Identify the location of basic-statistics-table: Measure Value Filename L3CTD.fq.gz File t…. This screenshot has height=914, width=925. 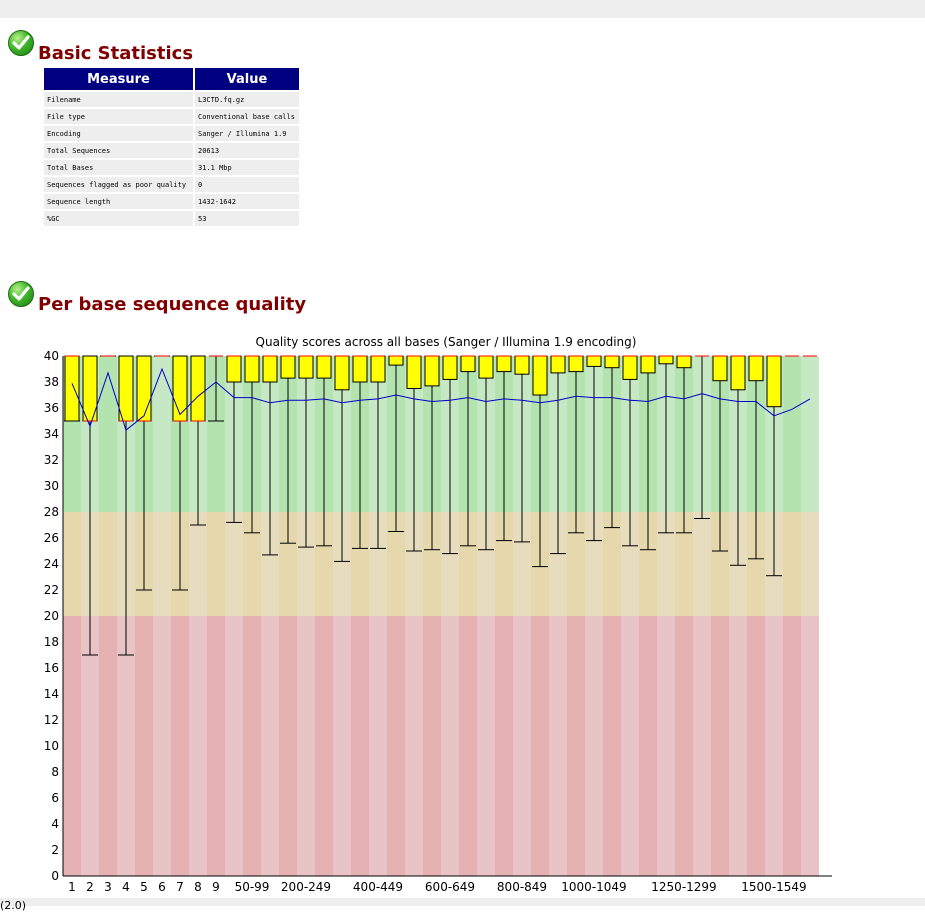
(171, 147).